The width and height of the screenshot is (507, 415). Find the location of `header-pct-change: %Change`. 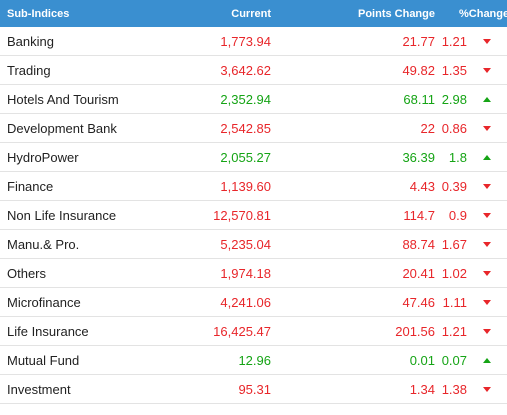

header-pct-change: %Change is located at coordinates (483, 13).